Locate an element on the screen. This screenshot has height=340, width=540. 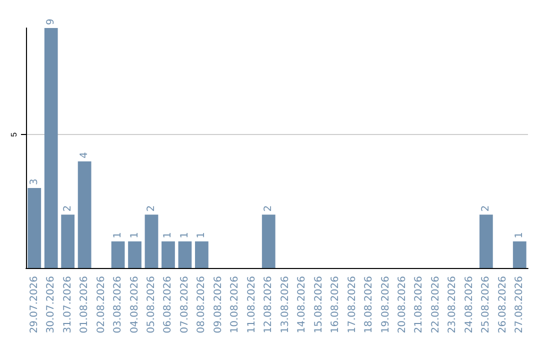
x-tick-label: 12.08.2026 is located at coordinates (268, 305).